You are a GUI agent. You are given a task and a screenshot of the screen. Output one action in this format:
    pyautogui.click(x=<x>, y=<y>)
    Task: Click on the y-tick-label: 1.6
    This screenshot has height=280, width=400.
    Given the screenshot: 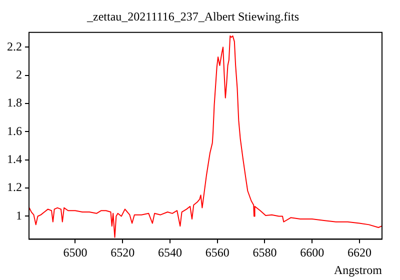 What is the action you would take?
    pyautogui.click(x=14, y=131)
    